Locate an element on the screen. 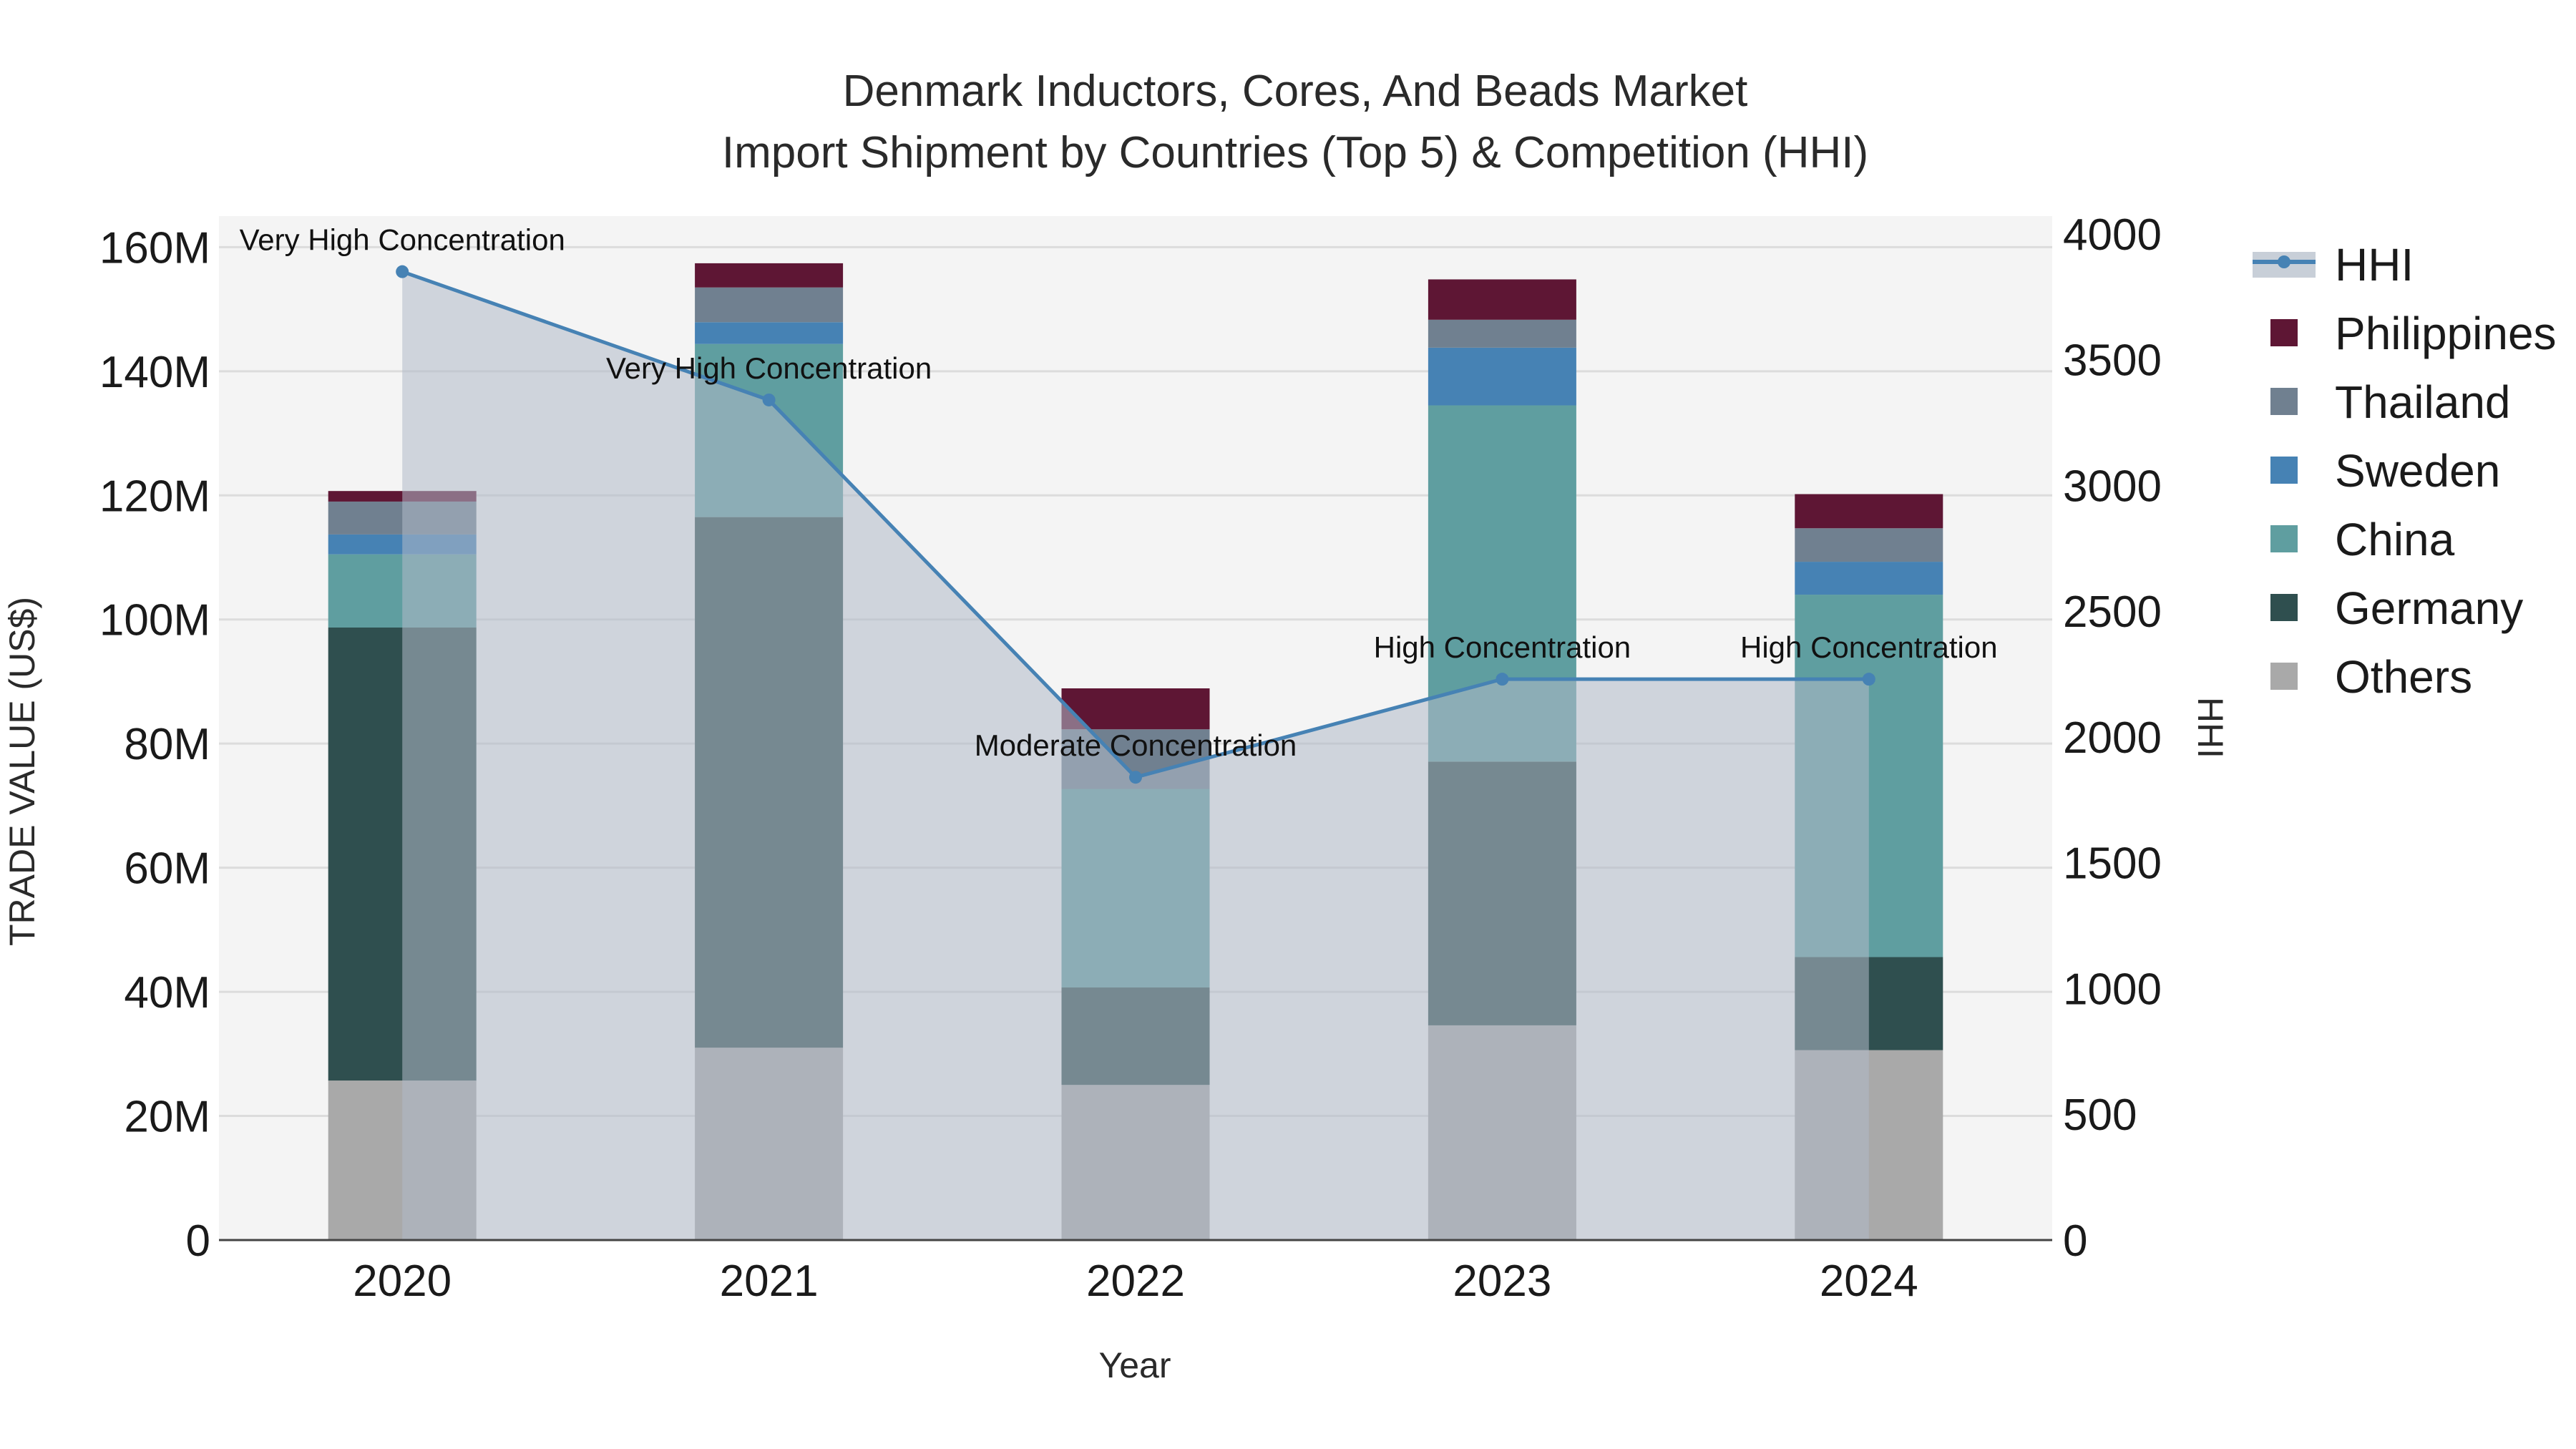 The image size is (2576, 1449). y2-axis-title: HHI is located at coordinates (2210, 727).